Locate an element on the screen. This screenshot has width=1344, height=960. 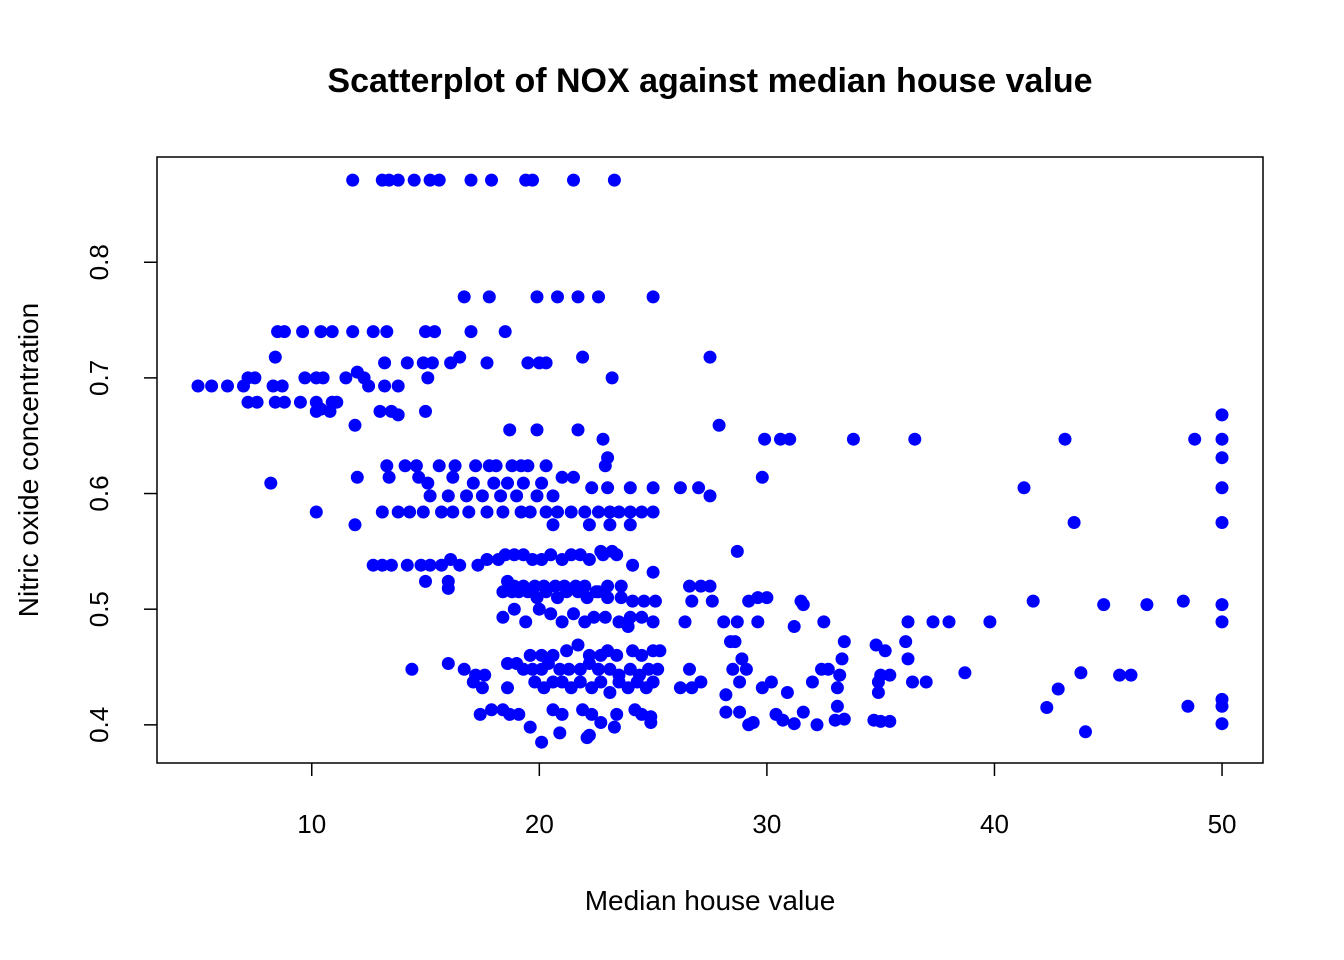
y-tick-label: 0.8 is located at coordinates (99, 262).